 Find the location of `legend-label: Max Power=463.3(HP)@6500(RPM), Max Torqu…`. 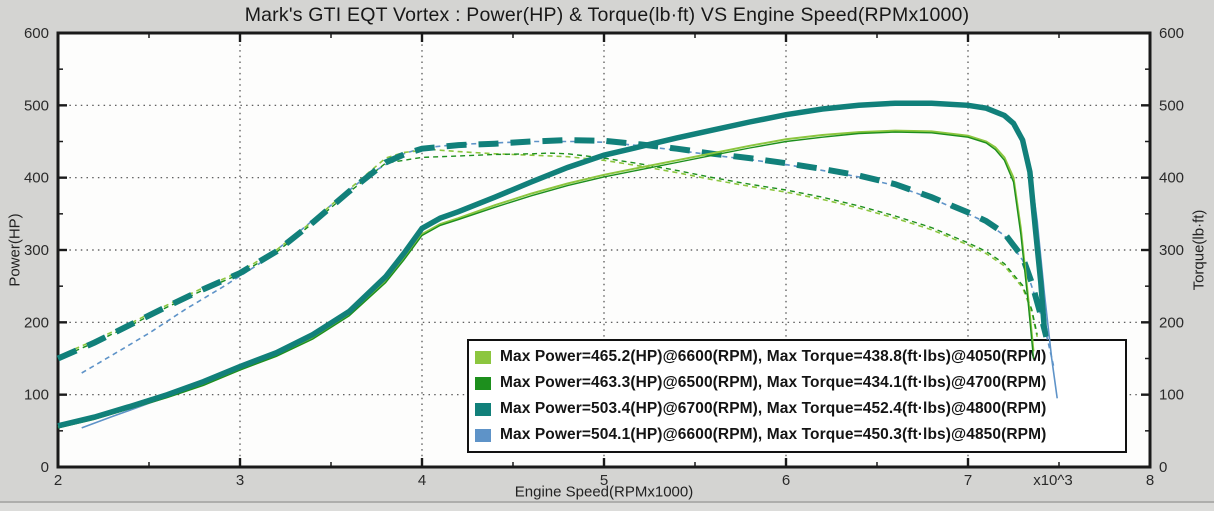

legend-label: Max Power=463.3(HP)@6500(RPM), Max Torqu… is located at coordinates (773, 382).